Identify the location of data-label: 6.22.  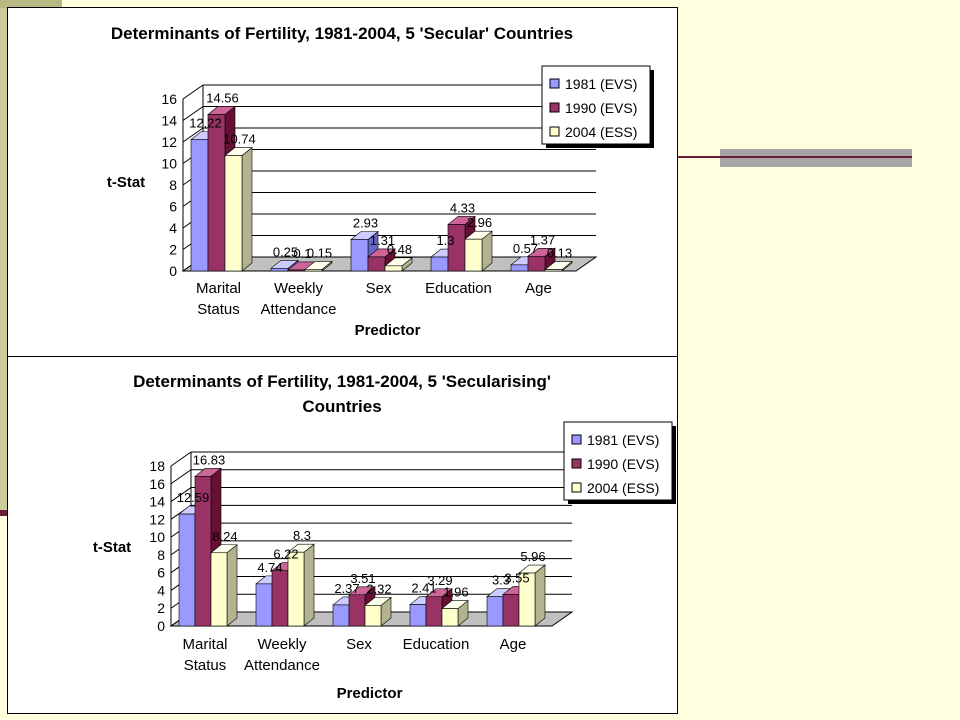
(285, 554).